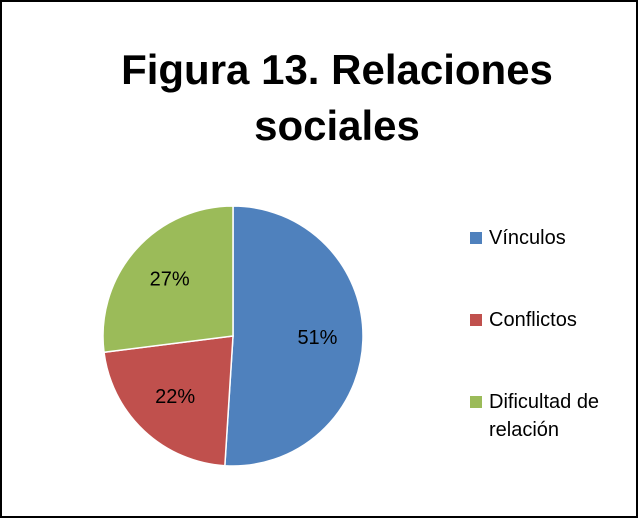 The width and height of the screenshot is (638, 518). Describe the element at coordinates (317, 338) in the screenshot. I see `data-label: 51%` at that location.